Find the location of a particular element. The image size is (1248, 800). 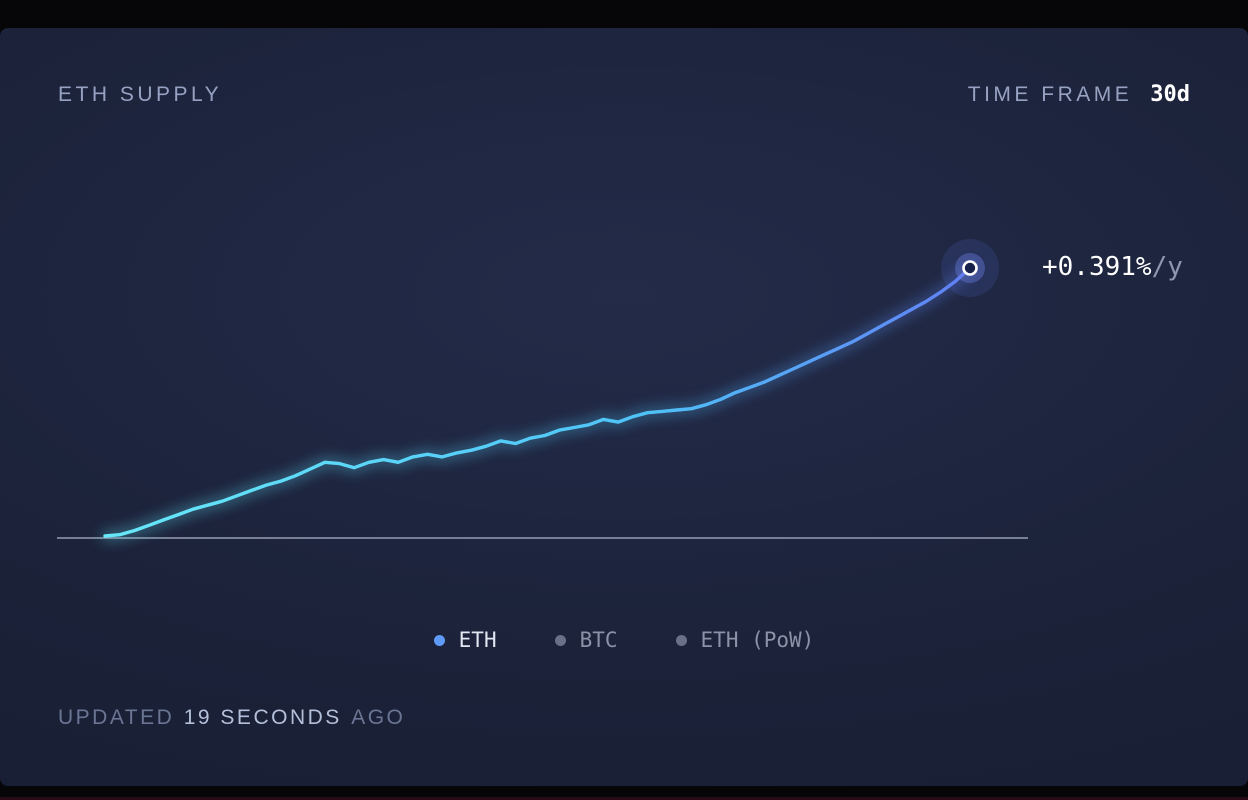

endpoint-marker is located at coordinates (970, 268).